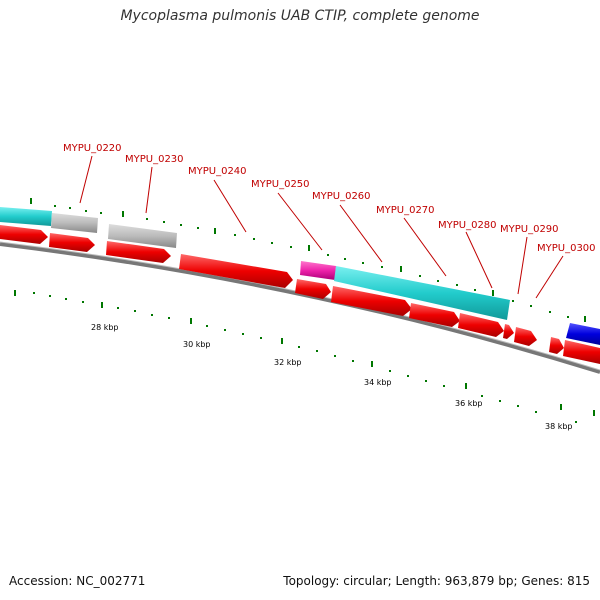  I want to click on gene-label-mypu-0220: MYPU_0220, so click(92, 148).